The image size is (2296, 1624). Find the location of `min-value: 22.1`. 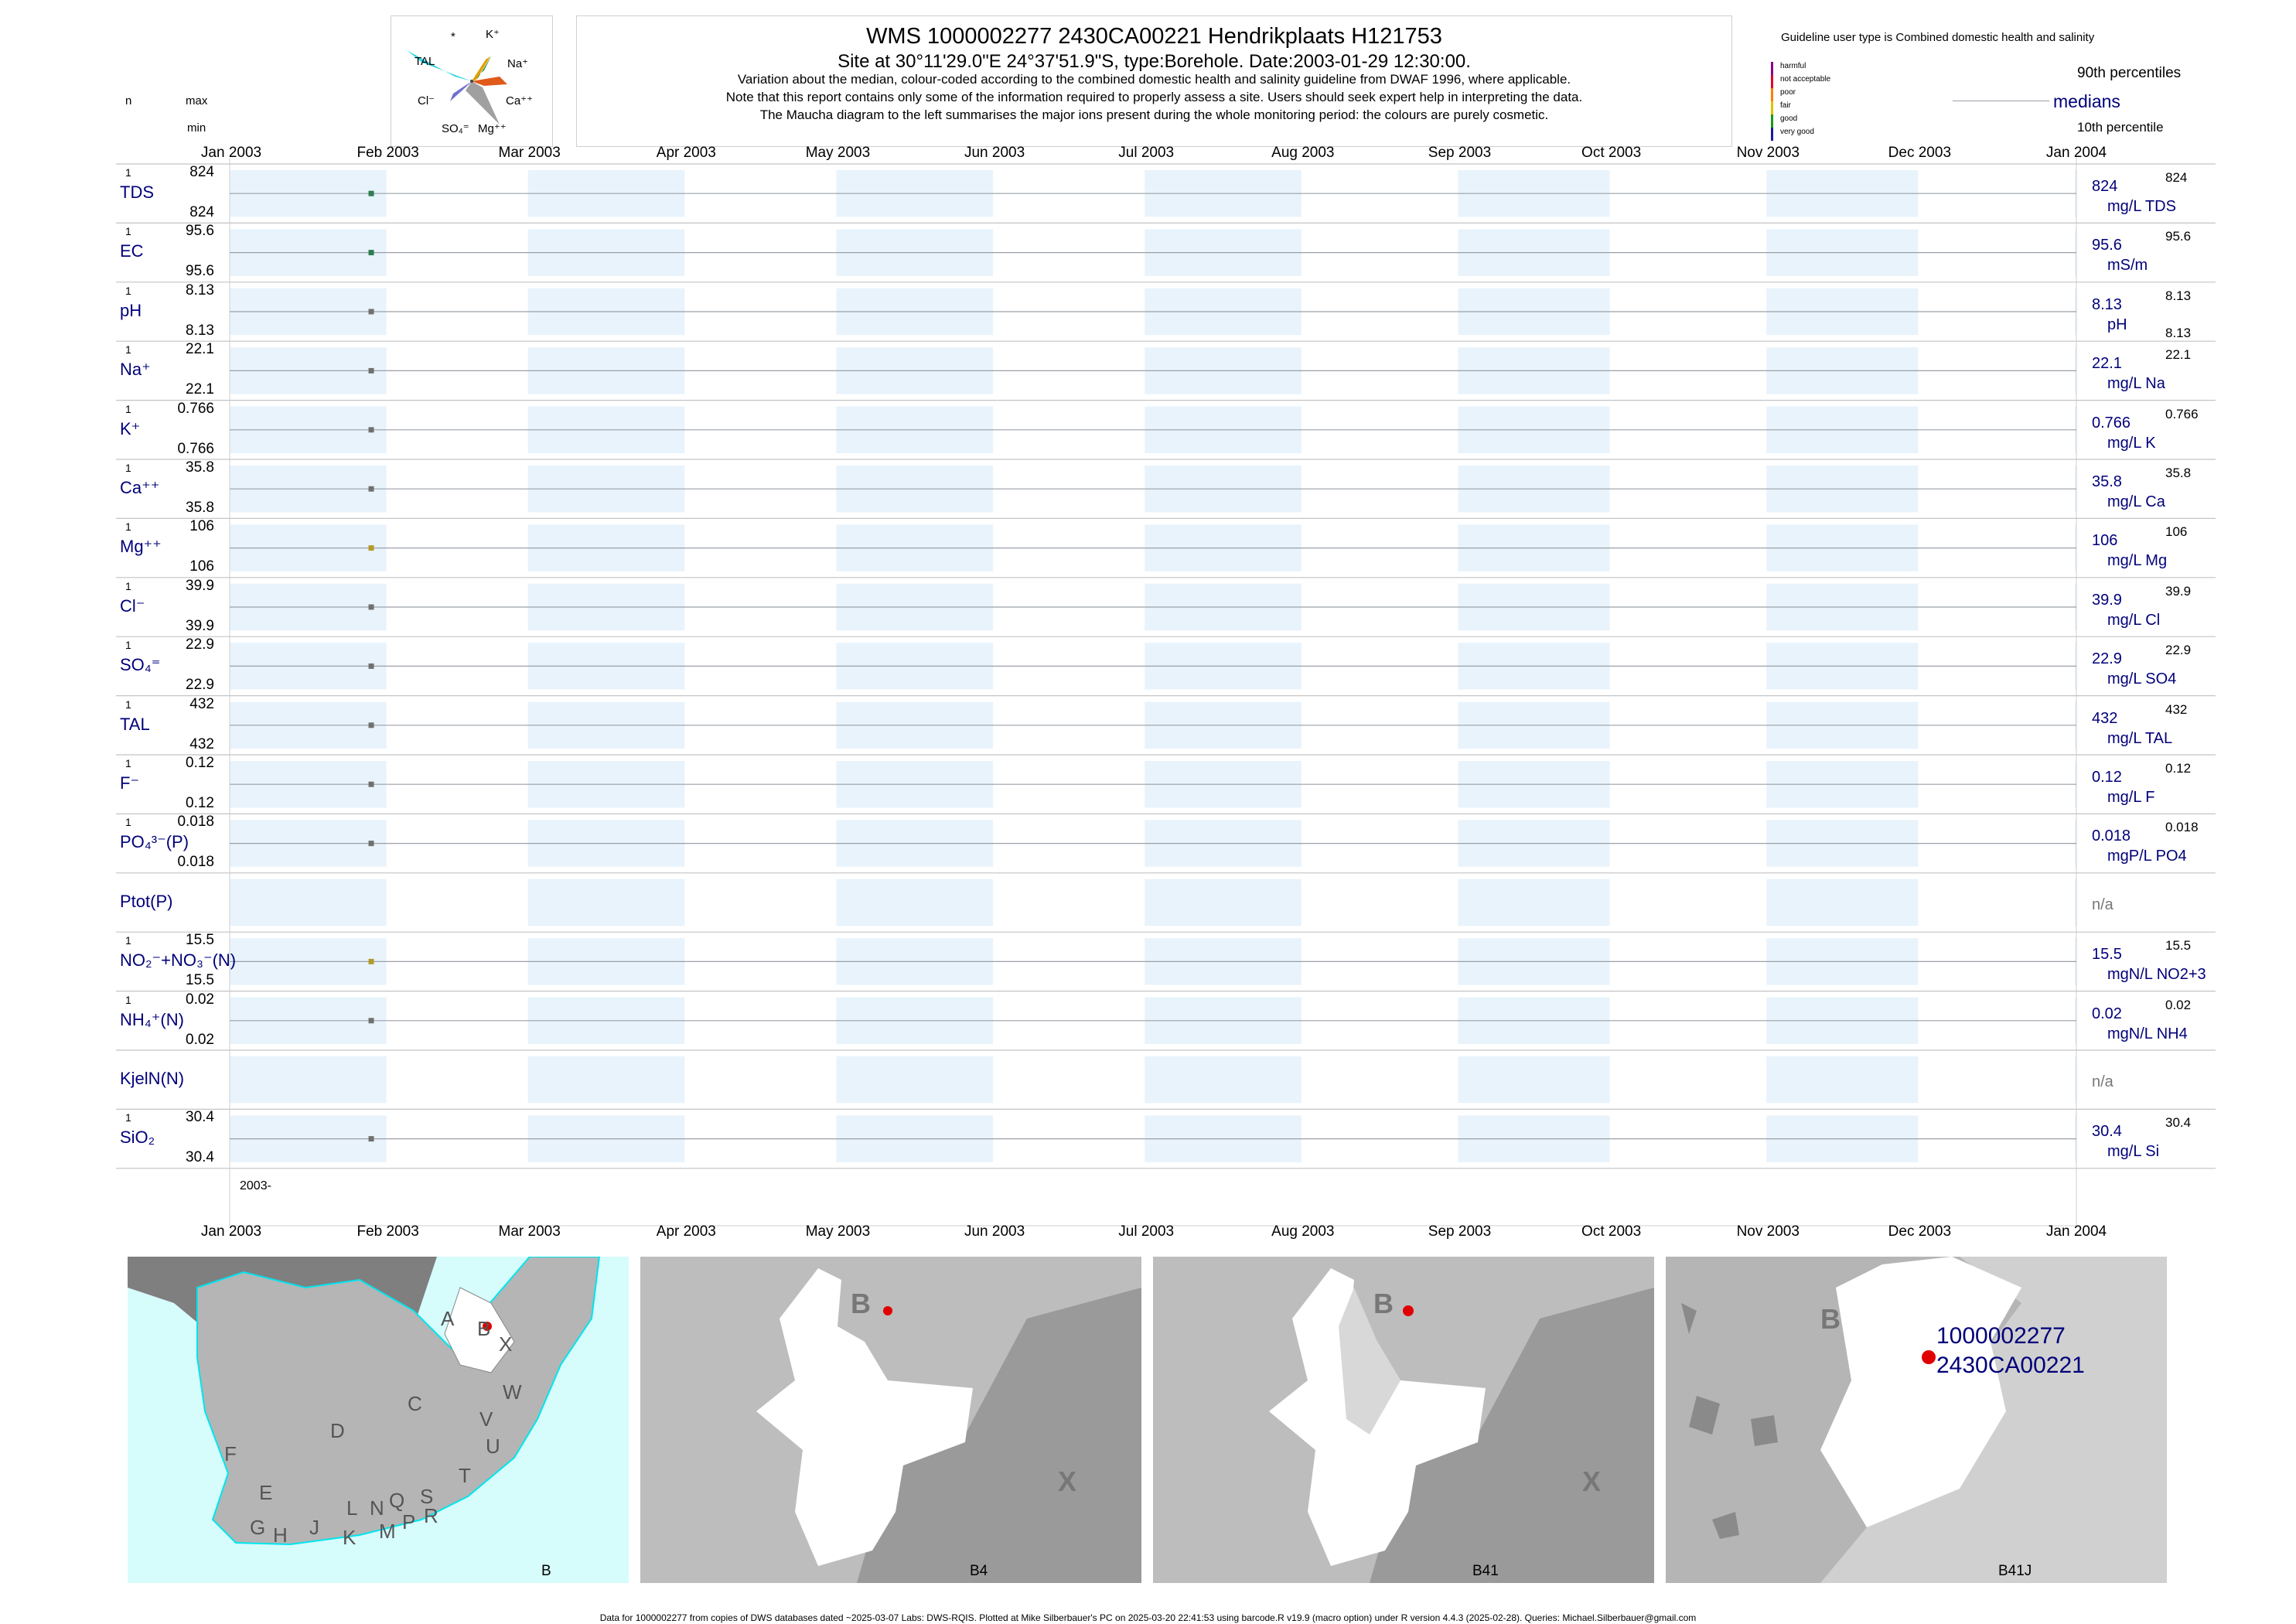

min-value: 22.1 is located at coordinates (200, 389).